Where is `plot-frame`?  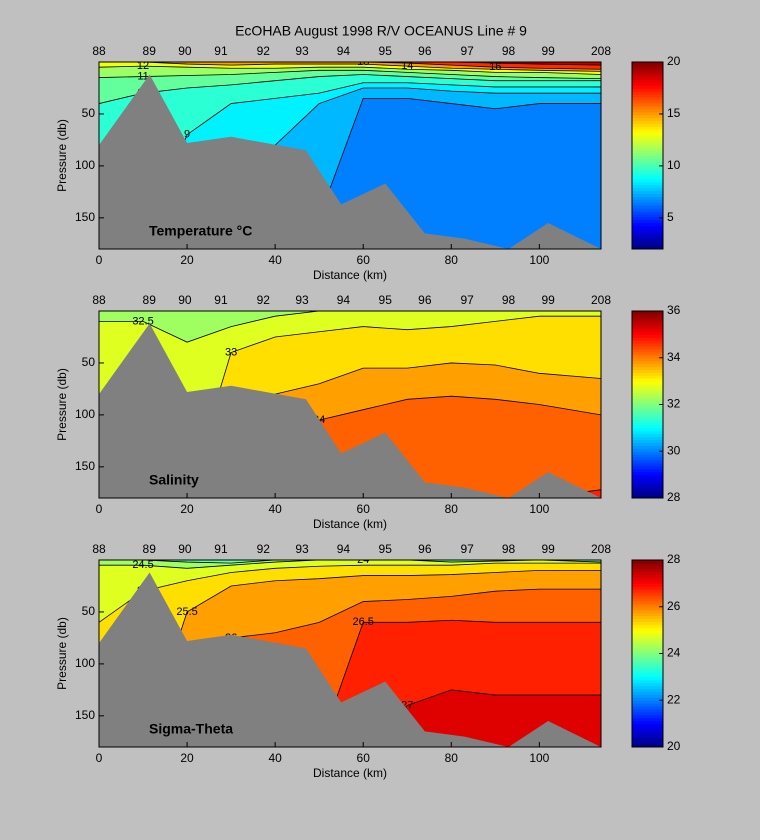 plot-frame is located at coordinates (350, 404).